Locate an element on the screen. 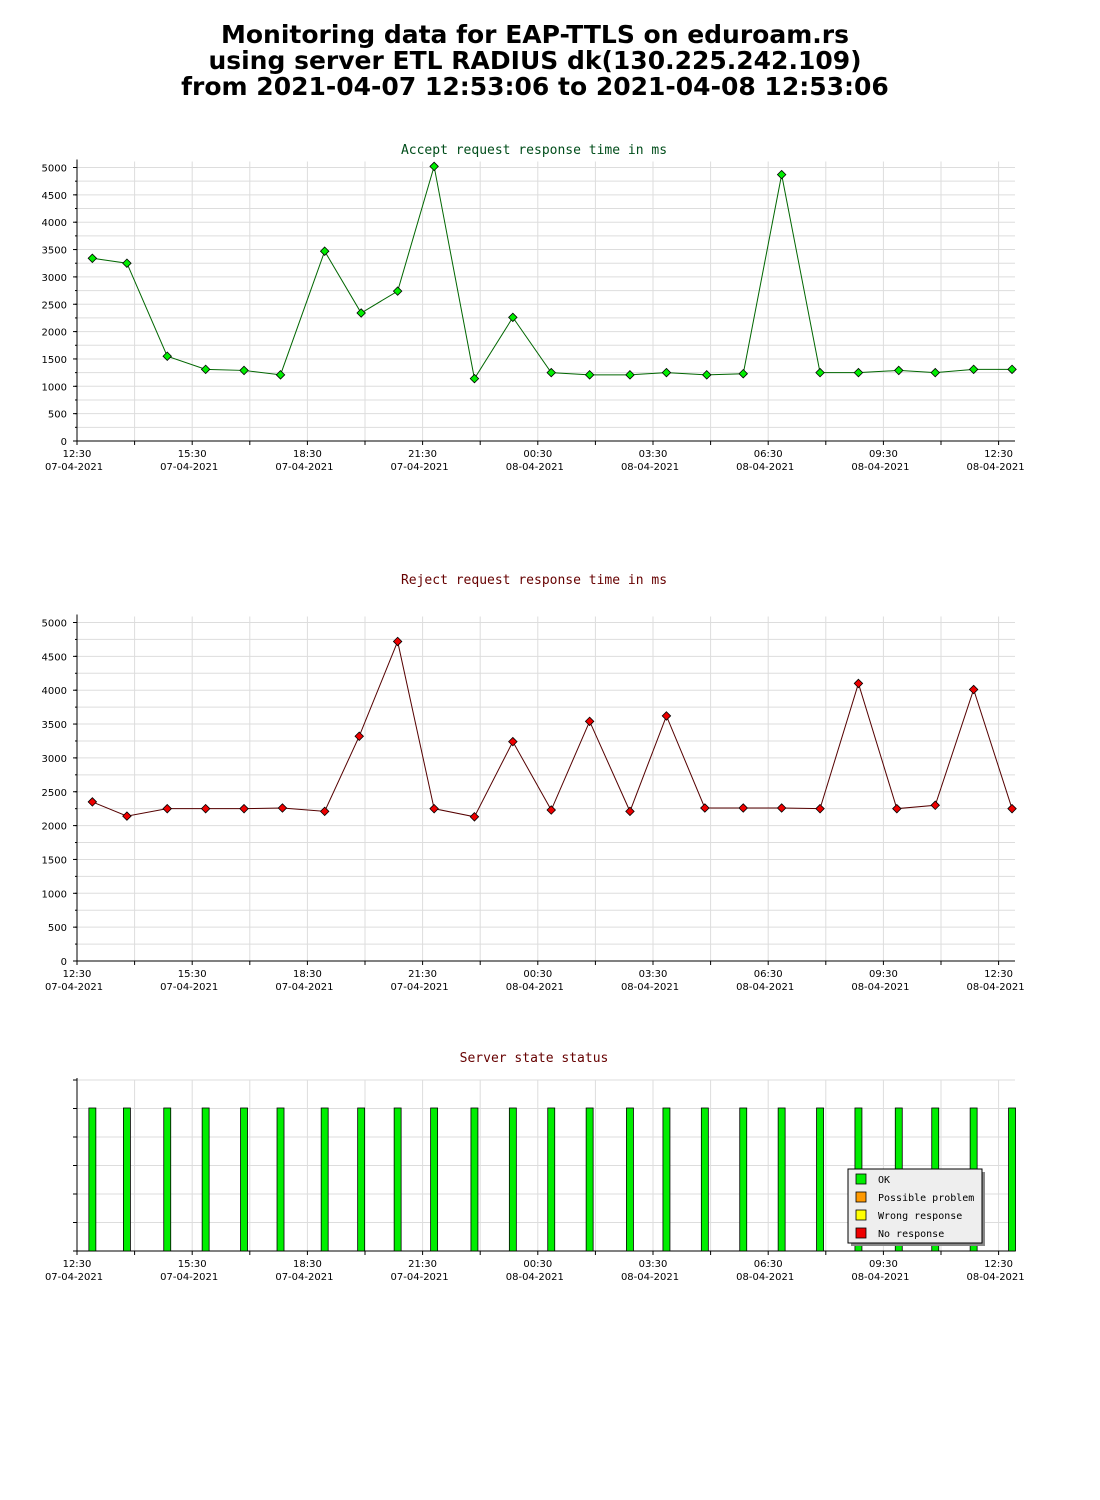  reject-title: Reject request response time in ms is located at coordinates (534, 580).